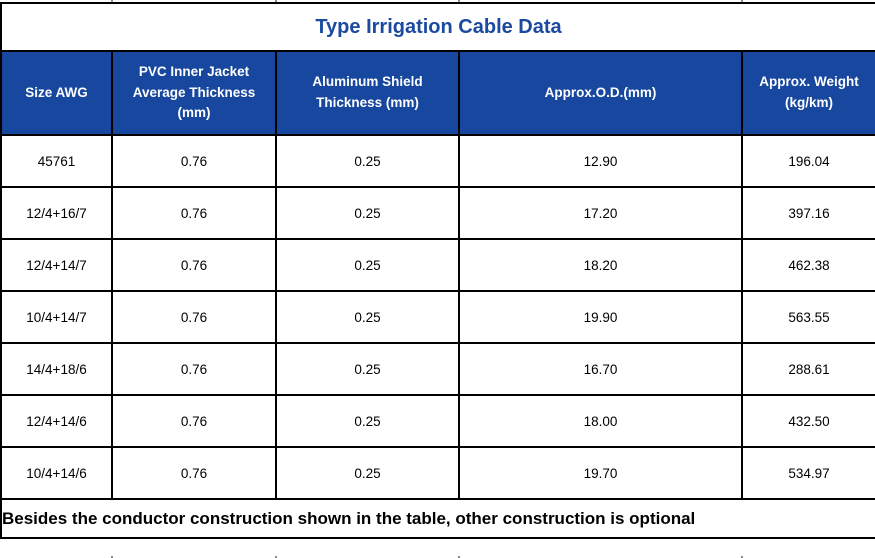  Describe the element at coordinates (56, 369) in the screenshot. I see `cell-size-awg: 14/4+18/6` at that location.